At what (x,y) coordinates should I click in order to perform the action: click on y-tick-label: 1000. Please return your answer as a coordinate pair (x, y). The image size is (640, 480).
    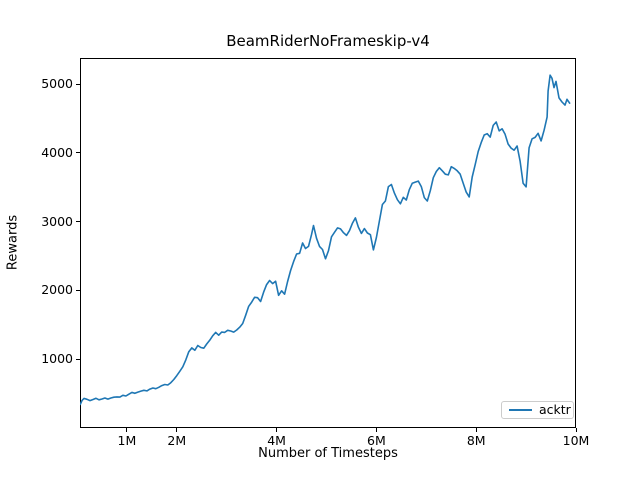
    Looking at the image, I should click on (57, 359).